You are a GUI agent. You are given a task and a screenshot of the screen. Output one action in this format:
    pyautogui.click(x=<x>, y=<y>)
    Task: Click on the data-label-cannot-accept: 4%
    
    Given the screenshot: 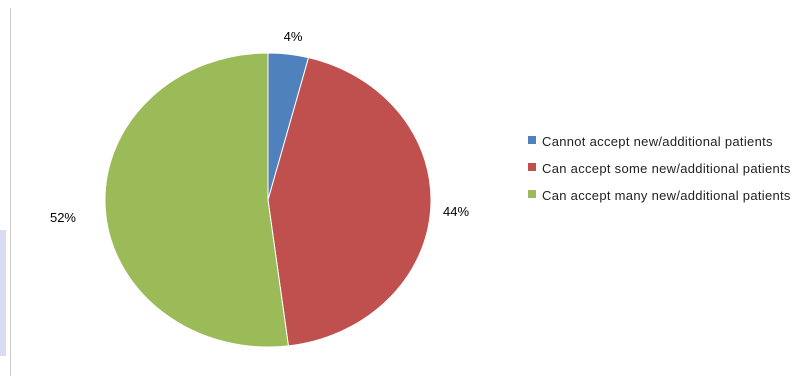 What is the action you would take?
    pyautogui.click(x=293, y=36)
    